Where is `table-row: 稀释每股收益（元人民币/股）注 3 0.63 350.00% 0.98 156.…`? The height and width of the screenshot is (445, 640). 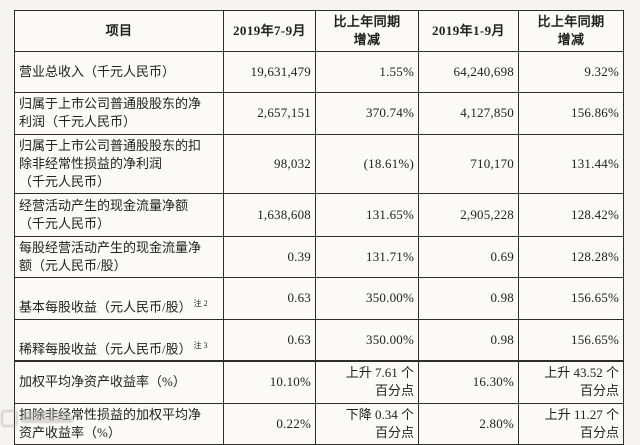 table-row: 稀释每股收益（元人民币/股）注 3 0.63 350.00% 0.98 156.… is located at coordinates (319, 340).